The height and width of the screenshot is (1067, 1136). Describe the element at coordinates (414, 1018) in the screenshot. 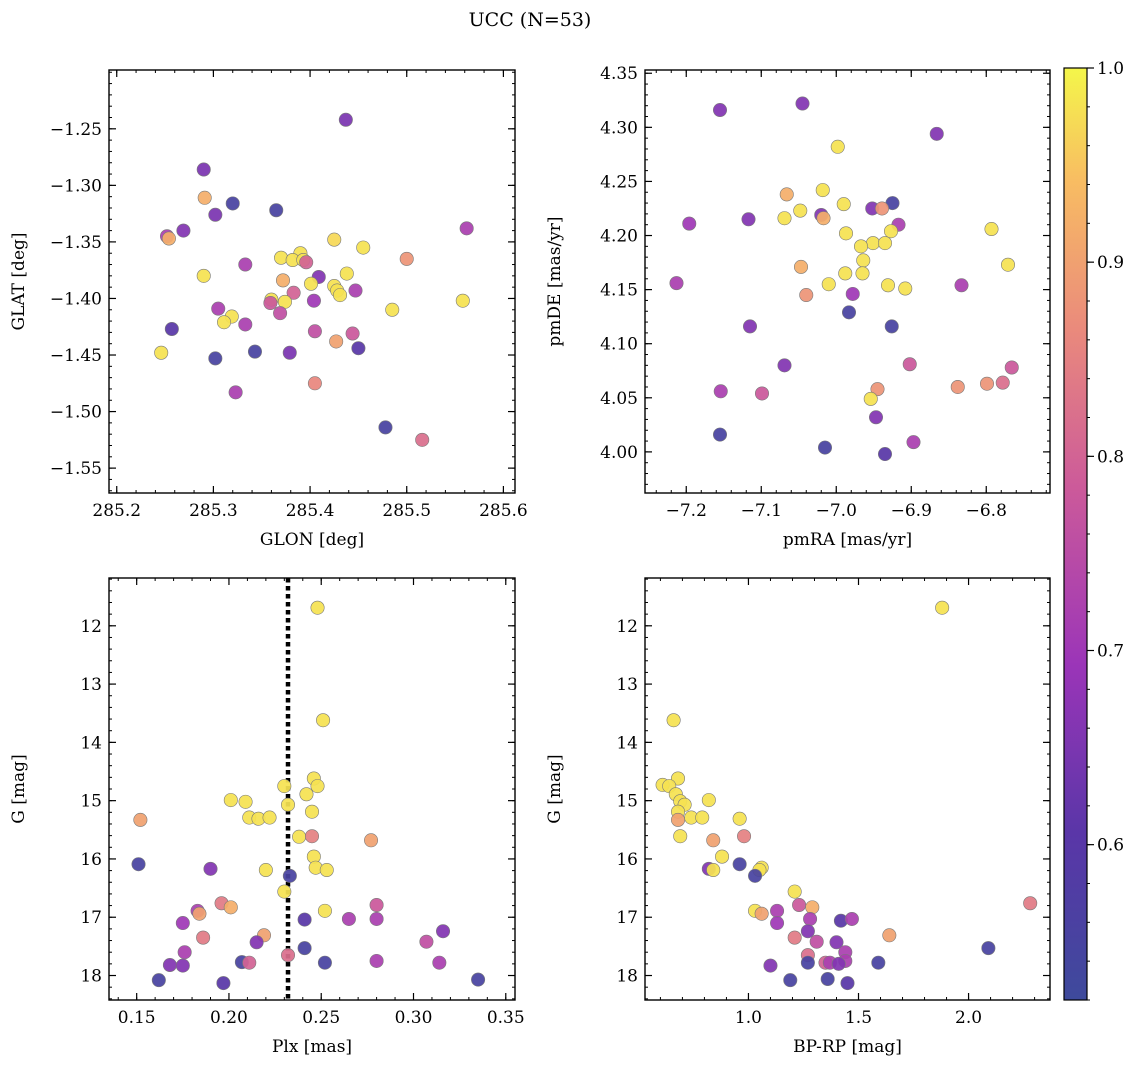

I see `x-tick-label: 0.30` at that location.